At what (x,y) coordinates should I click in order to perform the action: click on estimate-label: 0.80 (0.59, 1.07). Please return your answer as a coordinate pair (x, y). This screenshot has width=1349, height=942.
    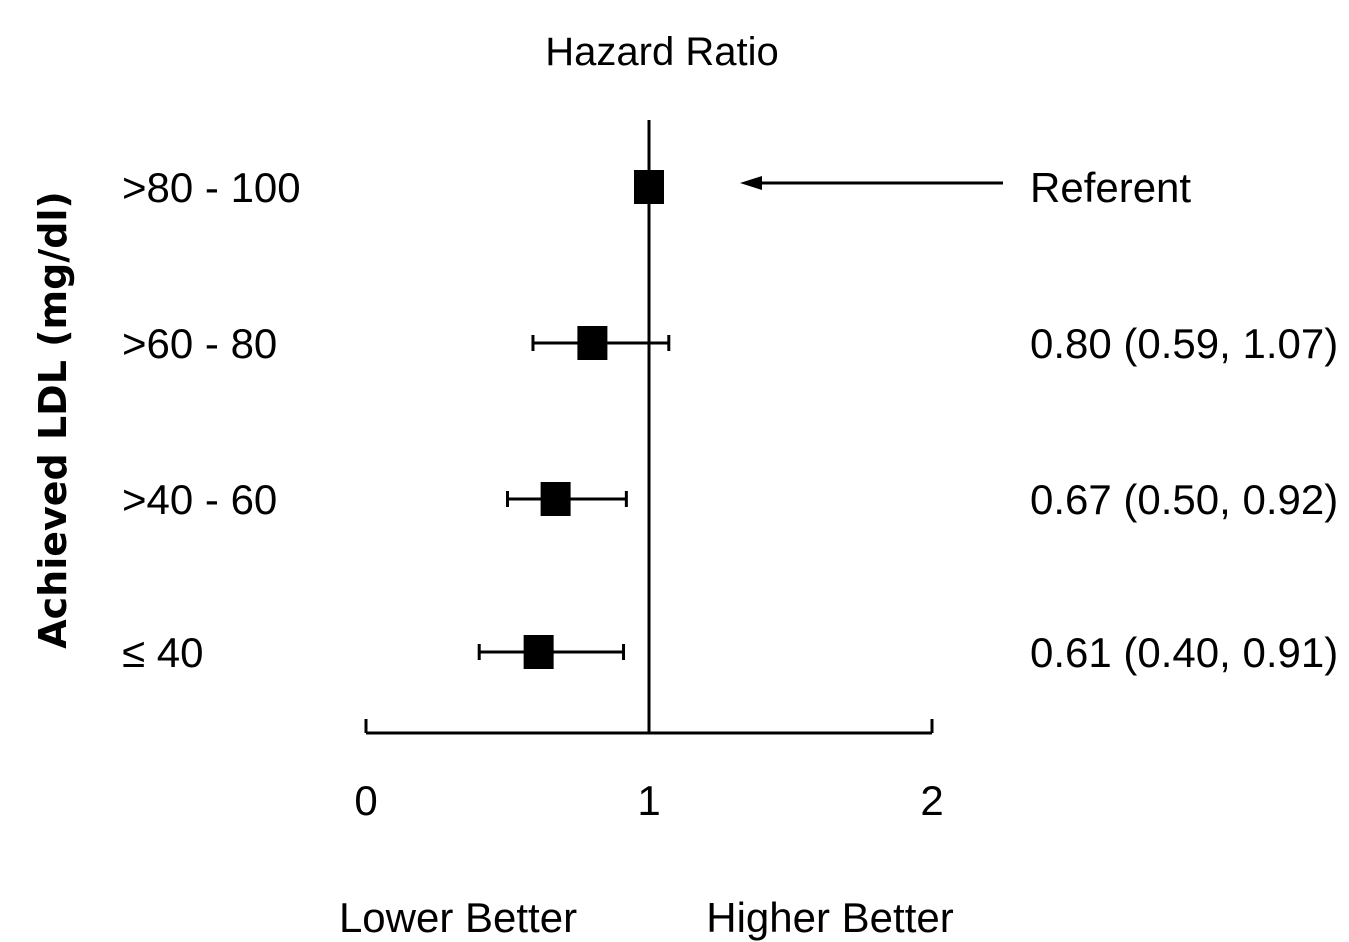
    Looking at the image, I should click on (1184, 343).